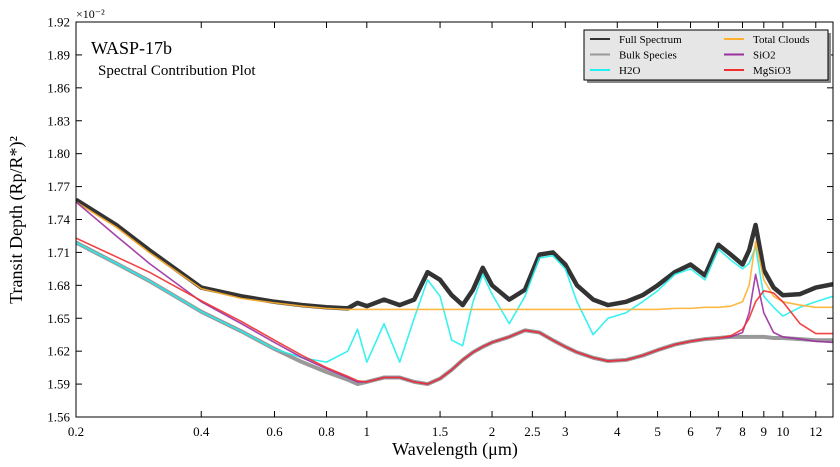  What do you see at coordinates (492, 431) in the screenshot?
I see `x-tick-label: 2` at bounding box center [492, 431].